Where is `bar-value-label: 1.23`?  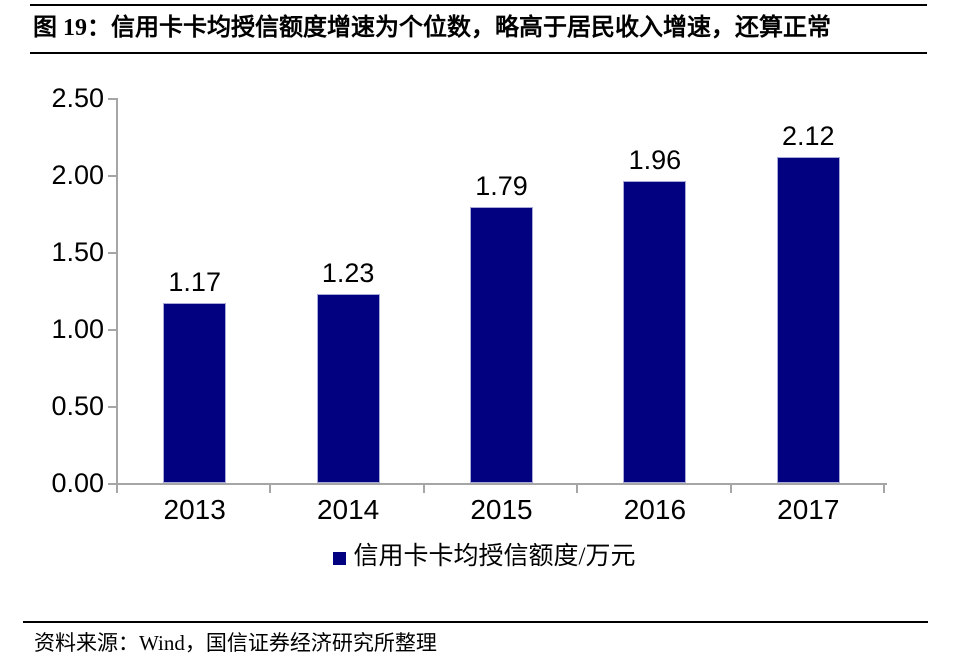 bar-value-label: 1.23 is located at coordinates (348, 272).